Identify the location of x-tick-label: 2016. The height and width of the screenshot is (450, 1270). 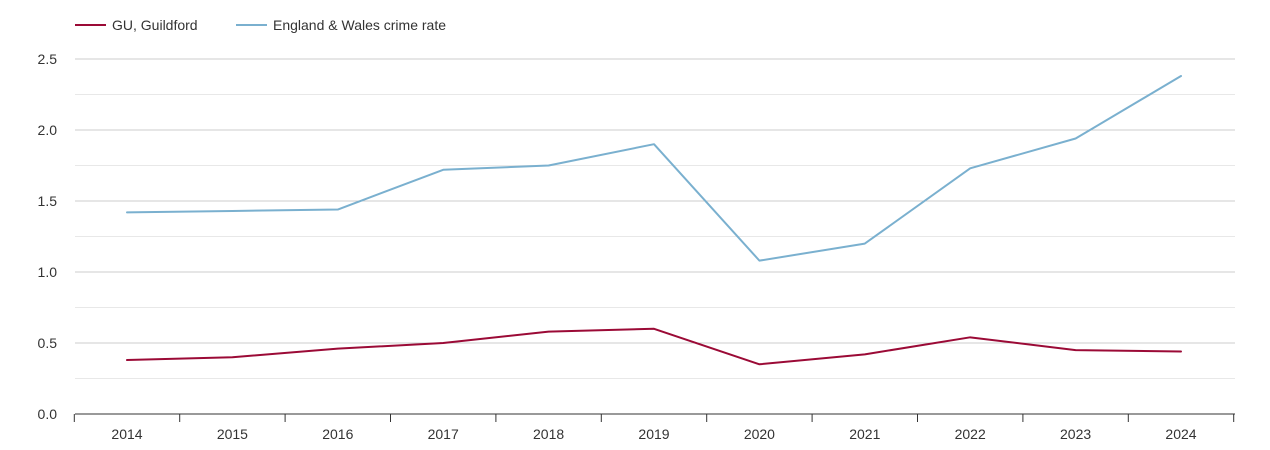
(337, 434).